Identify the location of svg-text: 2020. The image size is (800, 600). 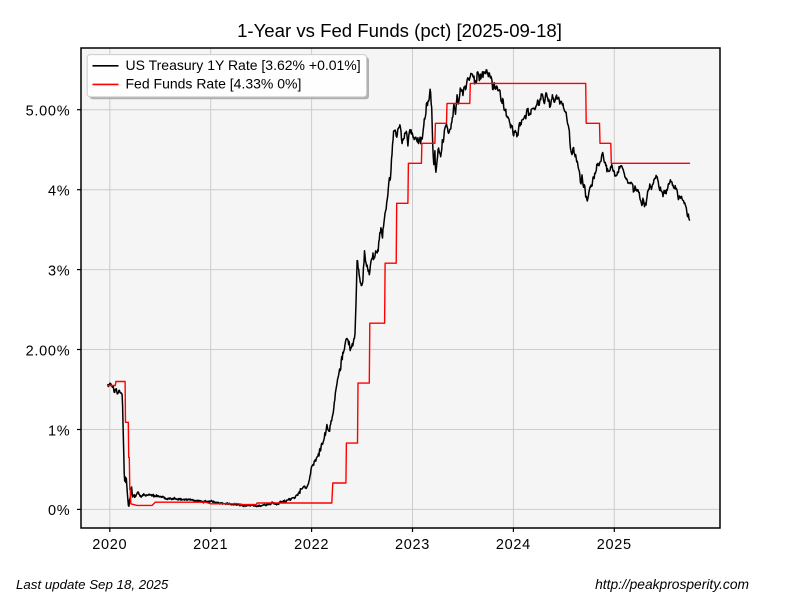
(109, 545).